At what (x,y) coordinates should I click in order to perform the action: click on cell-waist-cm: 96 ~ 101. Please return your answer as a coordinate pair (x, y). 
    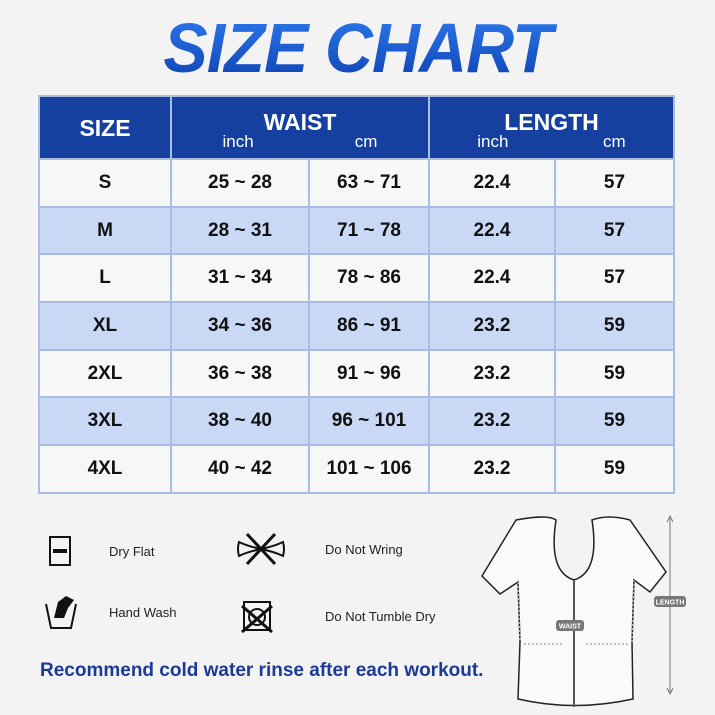
    Looking at the image, I should click on (369, 421).